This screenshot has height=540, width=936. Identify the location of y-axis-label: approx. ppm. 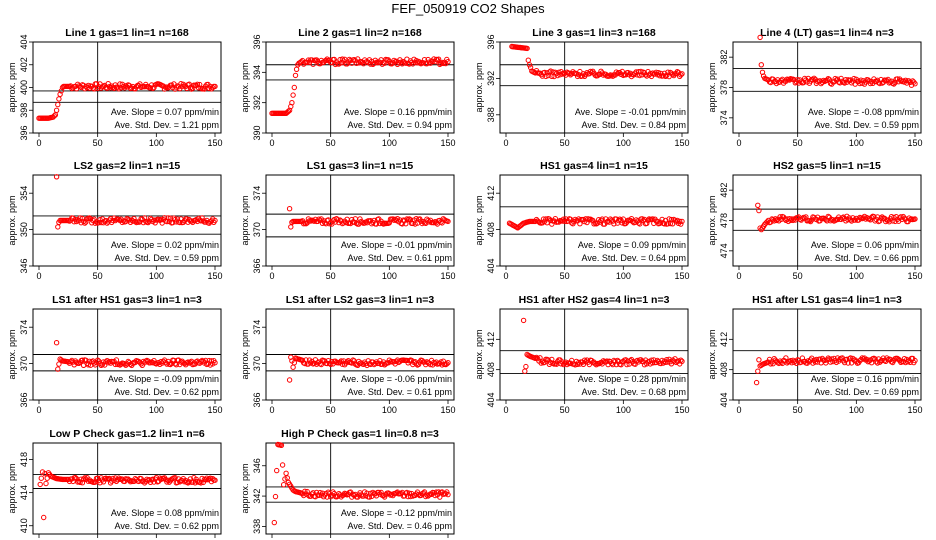
(712, 354).